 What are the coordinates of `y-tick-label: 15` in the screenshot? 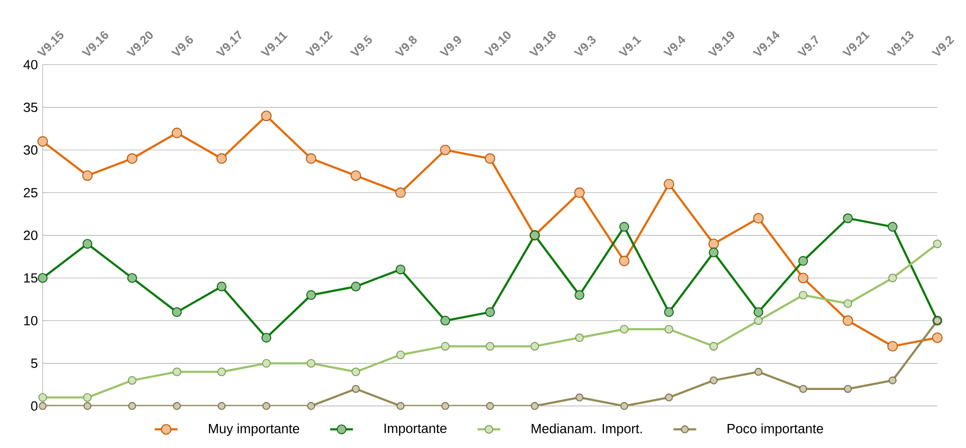 It's located at (31, 278).